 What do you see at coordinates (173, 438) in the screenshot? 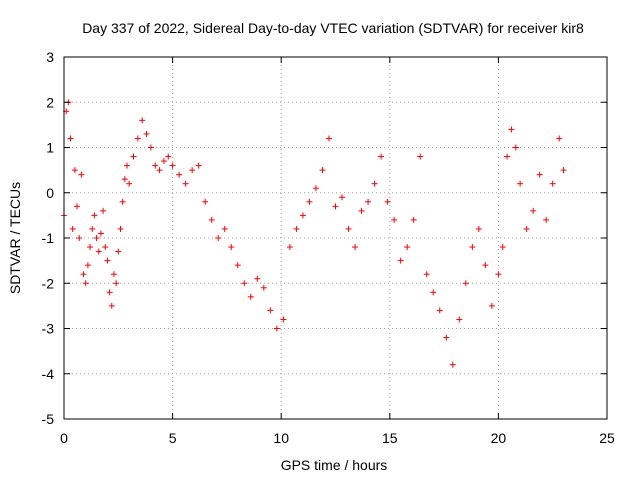
I see `x-tick-label: 5` at bounding box center [173, 438].